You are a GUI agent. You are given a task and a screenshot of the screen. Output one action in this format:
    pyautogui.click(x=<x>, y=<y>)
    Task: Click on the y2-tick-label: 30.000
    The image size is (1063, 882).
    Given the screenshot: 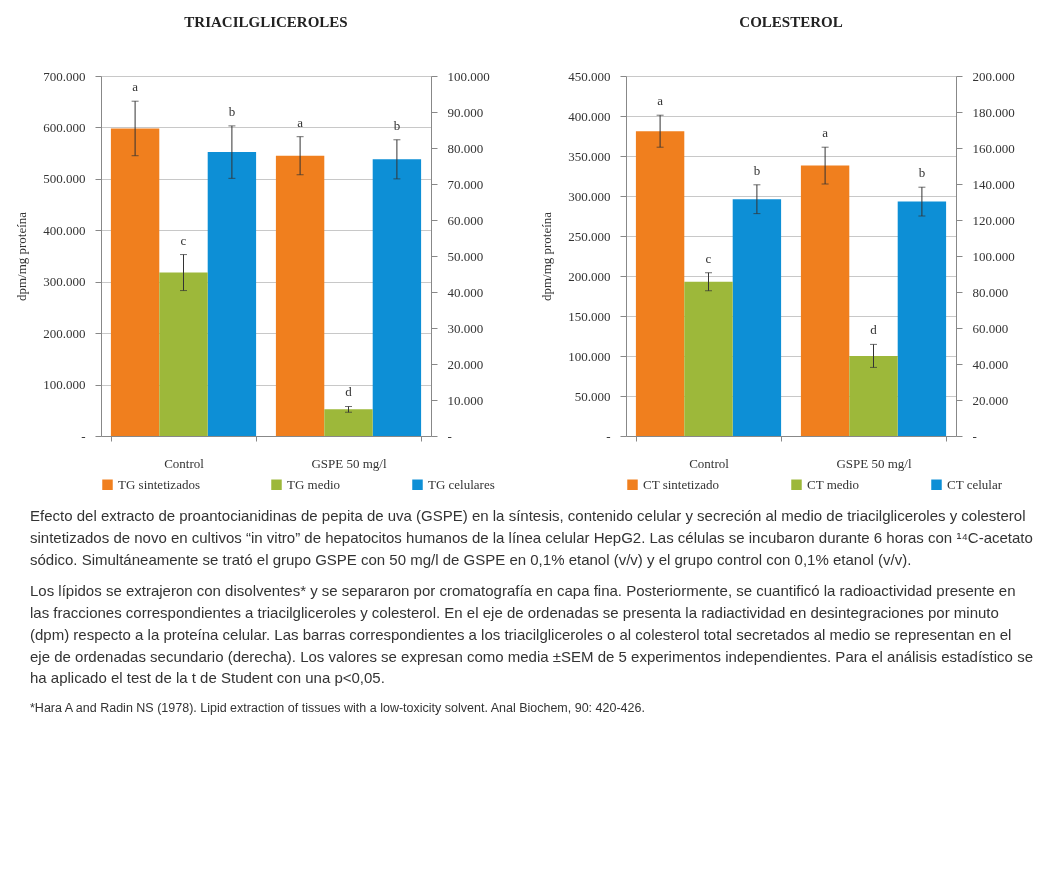 What is the action you would take?
    pyautogui.click(x=465, y=328)
    